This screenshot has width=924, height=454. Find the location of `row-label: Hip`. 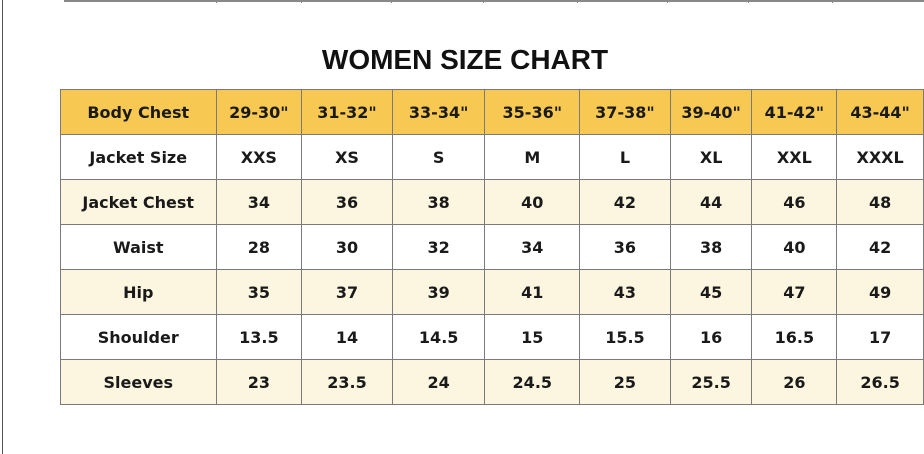

row-label: Hip is located at coordinates (138, 292).